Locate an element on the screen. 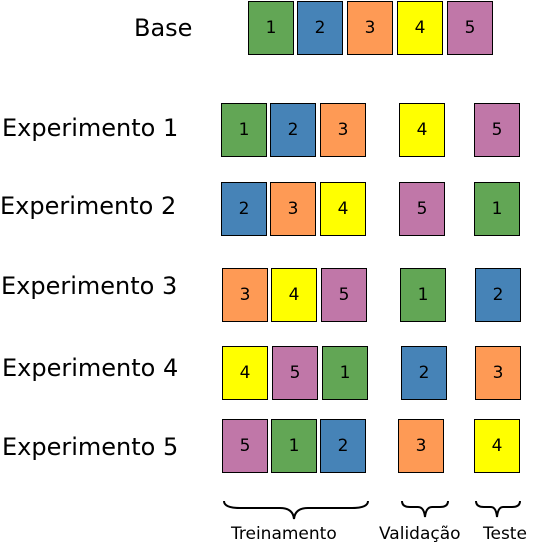 The height and width of the screenshot is (547, 534). experiment-3-test-fold: 2 is located at coordinates (498, 295).